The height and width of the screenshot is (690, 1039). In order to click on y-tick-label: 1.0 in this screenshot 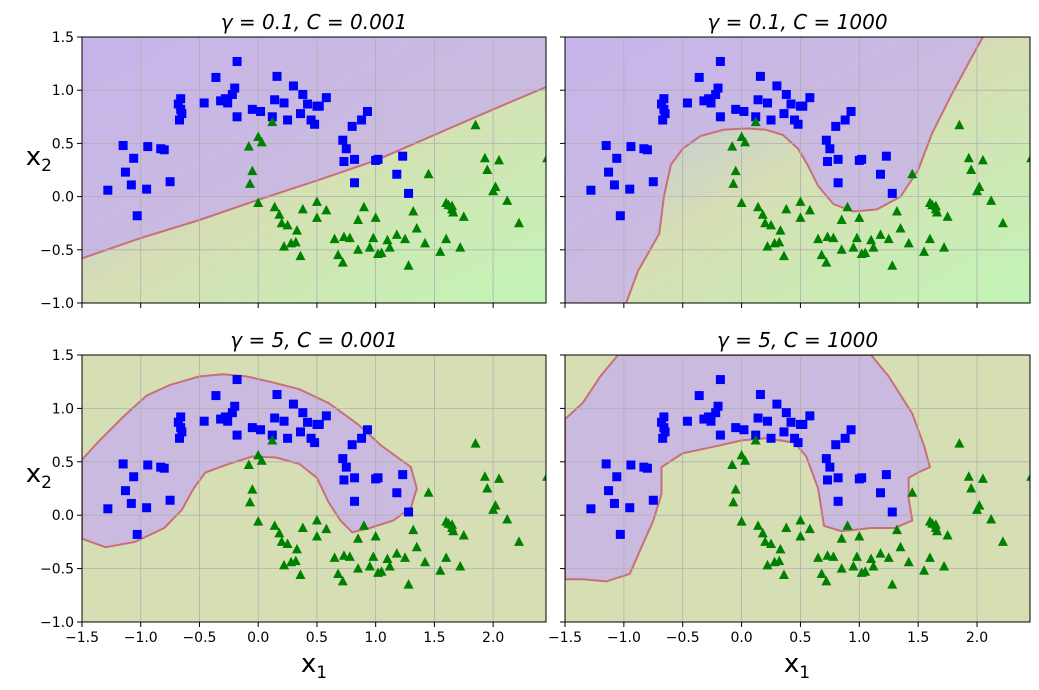, I will do `click(63, 409)`.